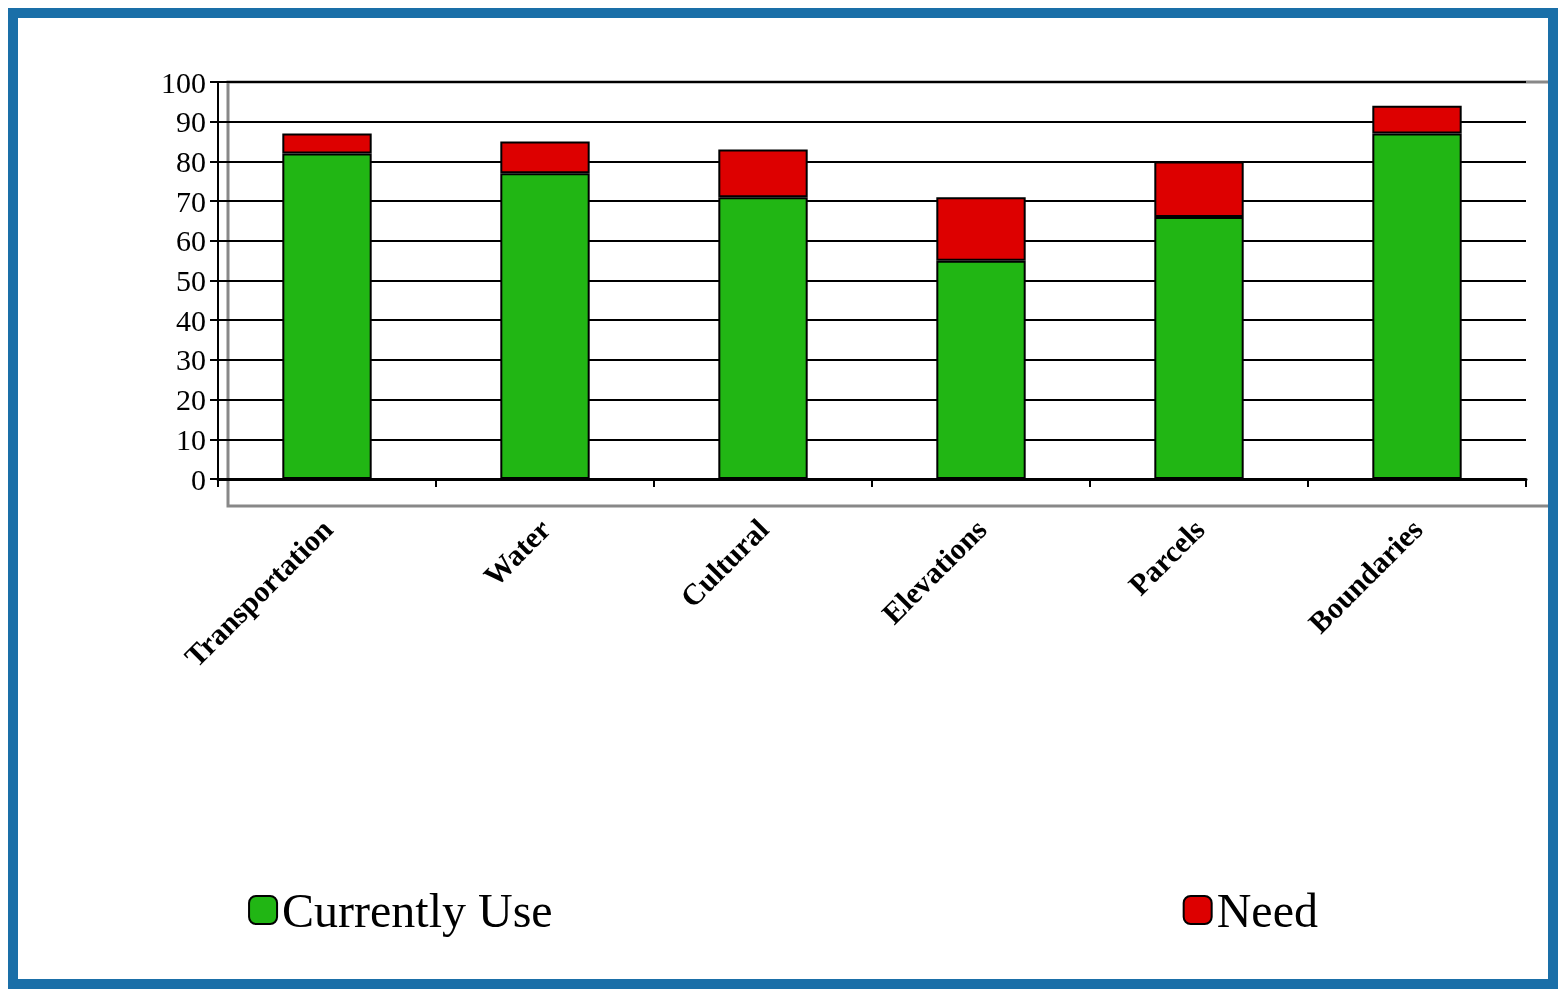 This screenshot has width=1566, height=997. Describe the element at coordinates (198, 479) in the screenshot. I see `y-tick-label: 0` at that location.